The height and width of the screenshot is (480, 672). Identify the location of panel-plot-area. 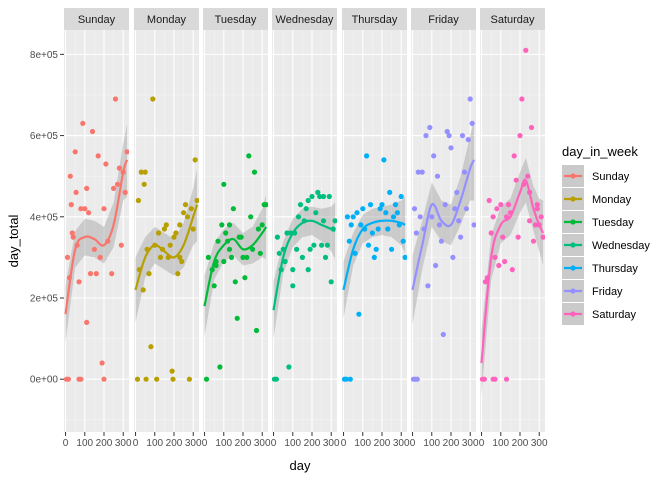
(166, 231).